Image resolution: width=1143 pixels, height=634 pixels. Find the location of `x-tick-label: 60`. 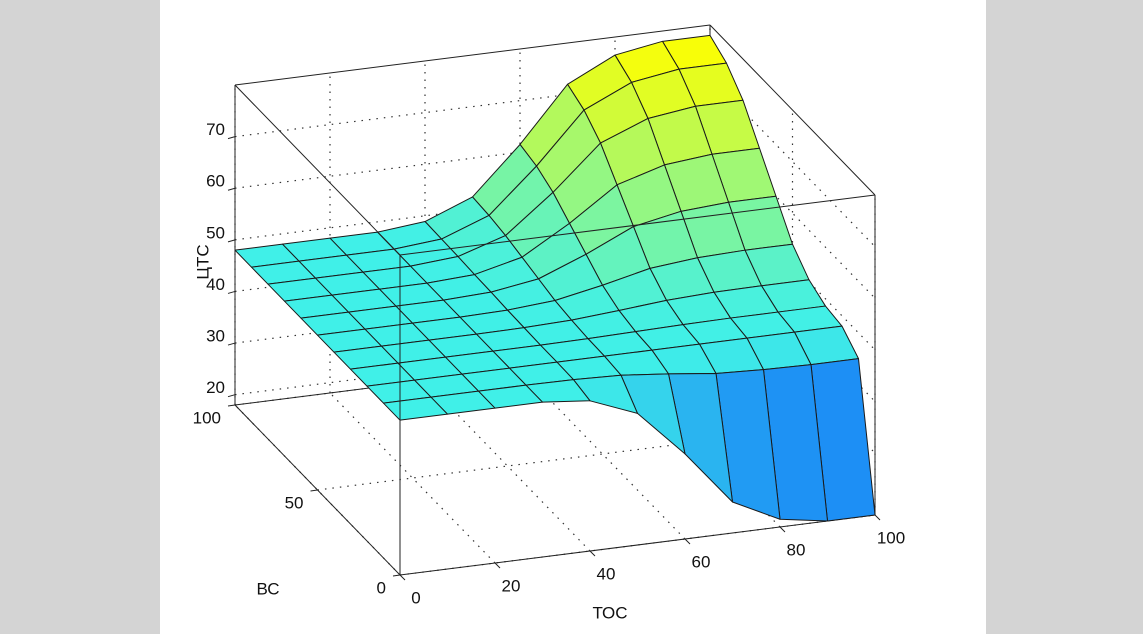

x-tick-label: 60 is located at coordinates (701, 561).